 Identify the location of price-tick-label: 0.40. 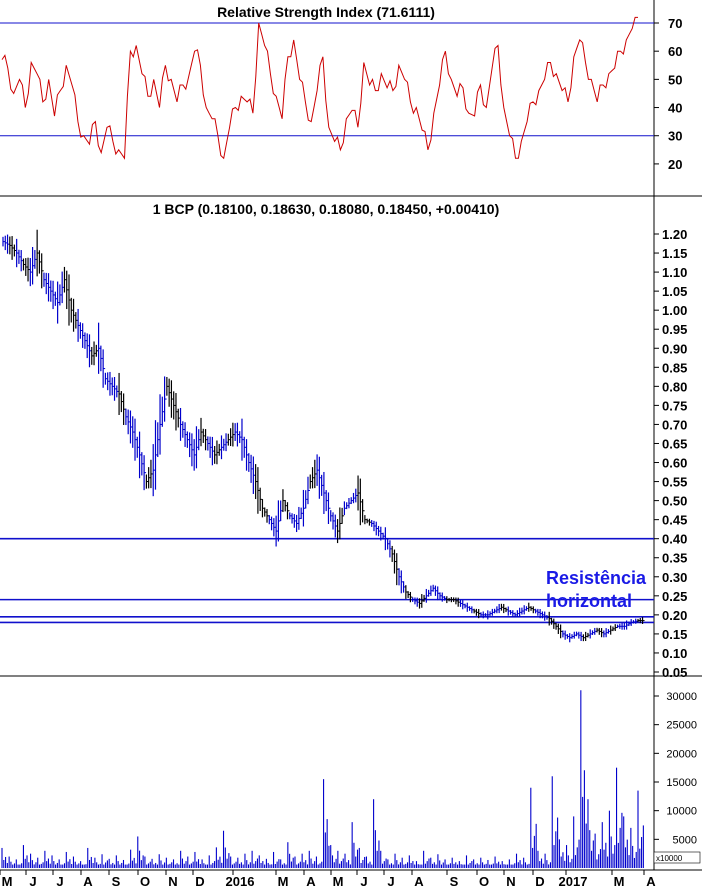
(674, 539).